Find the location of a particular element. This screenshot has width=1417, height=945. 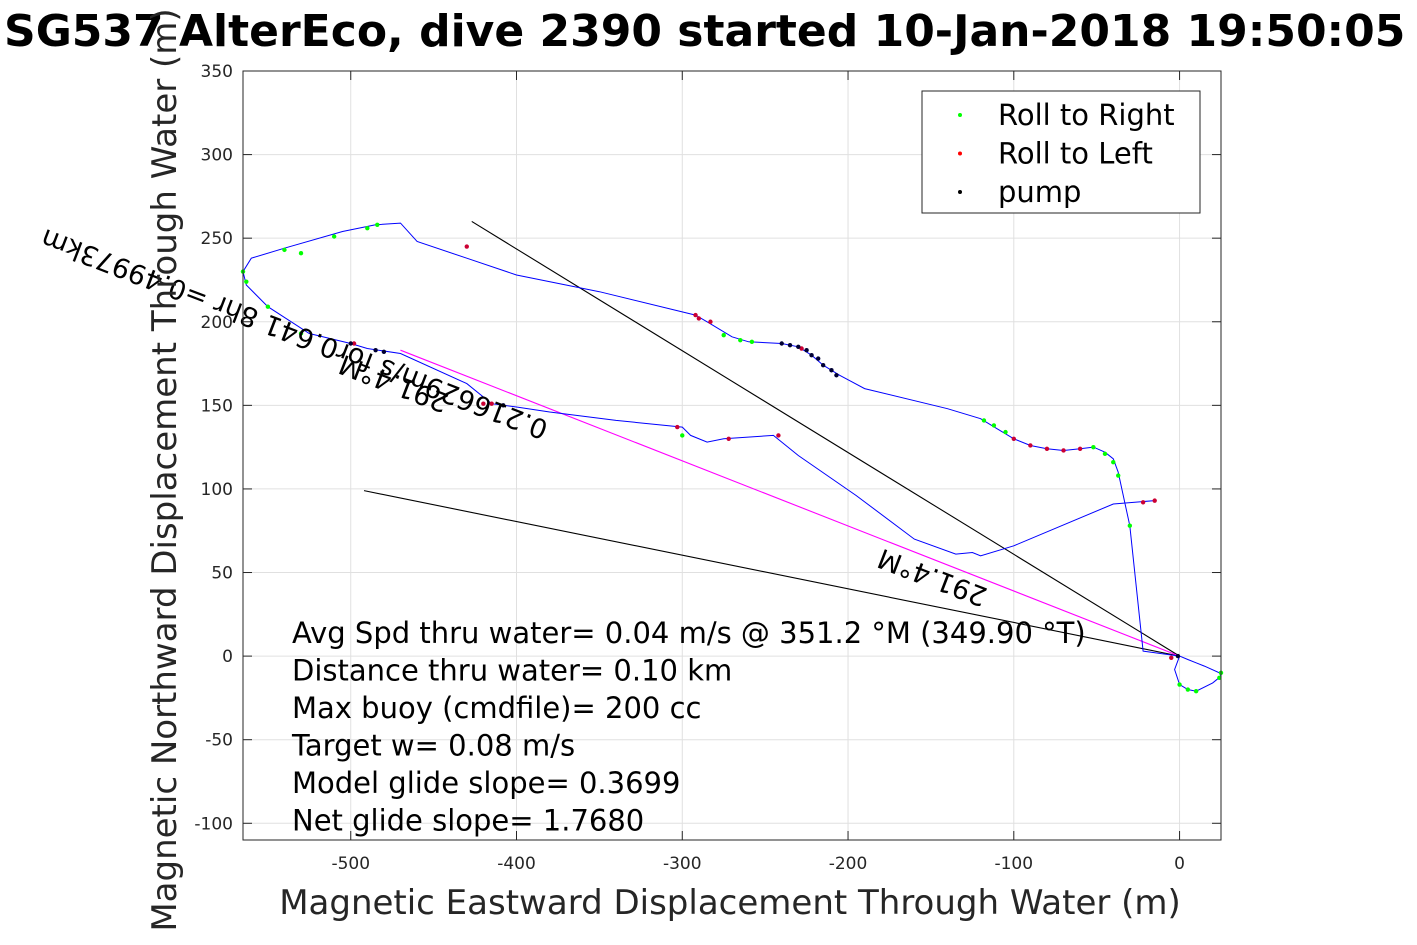

heading-line is located at coordinates (771, 573).